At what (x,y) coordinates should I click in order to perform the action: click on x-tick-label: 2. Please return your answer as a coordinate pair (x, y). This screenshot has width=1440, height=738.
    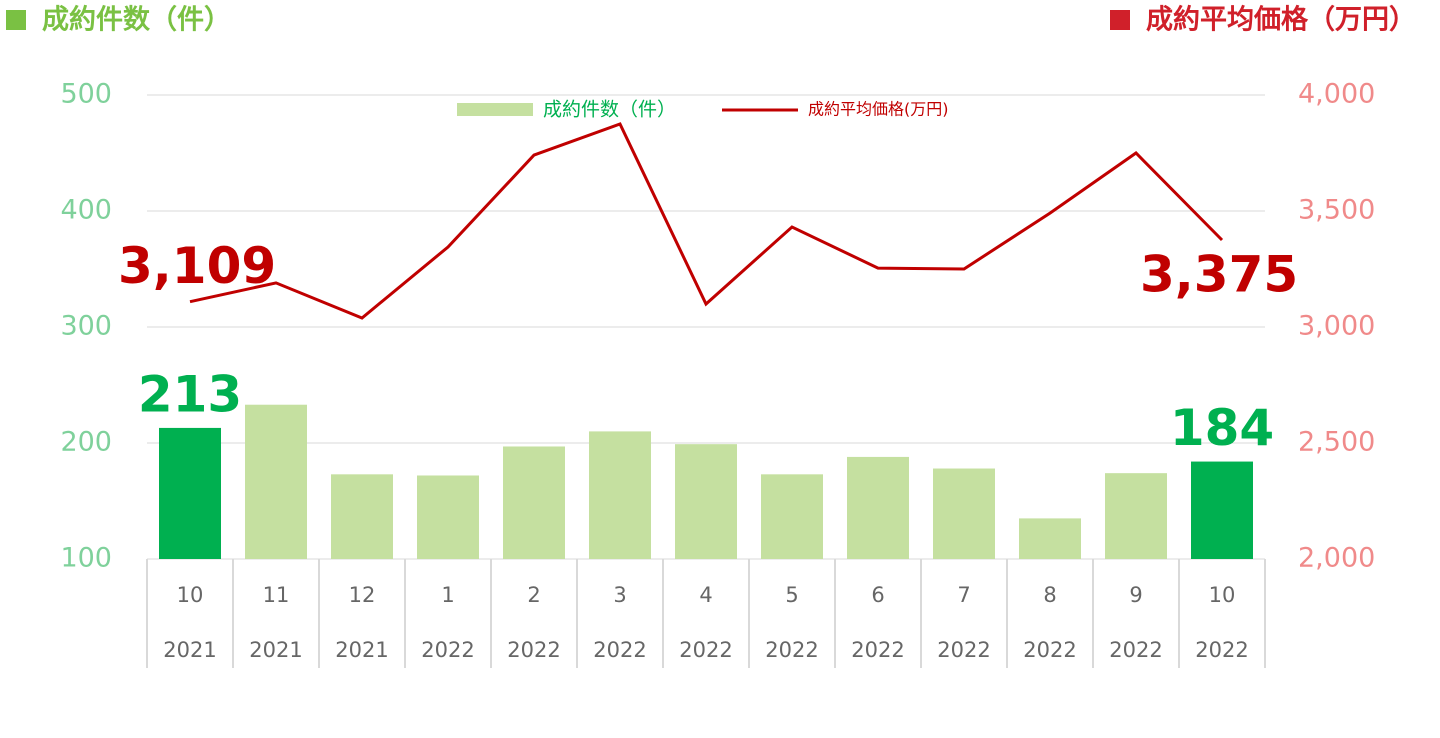
    Looking at the image, I should click on (533, 595).